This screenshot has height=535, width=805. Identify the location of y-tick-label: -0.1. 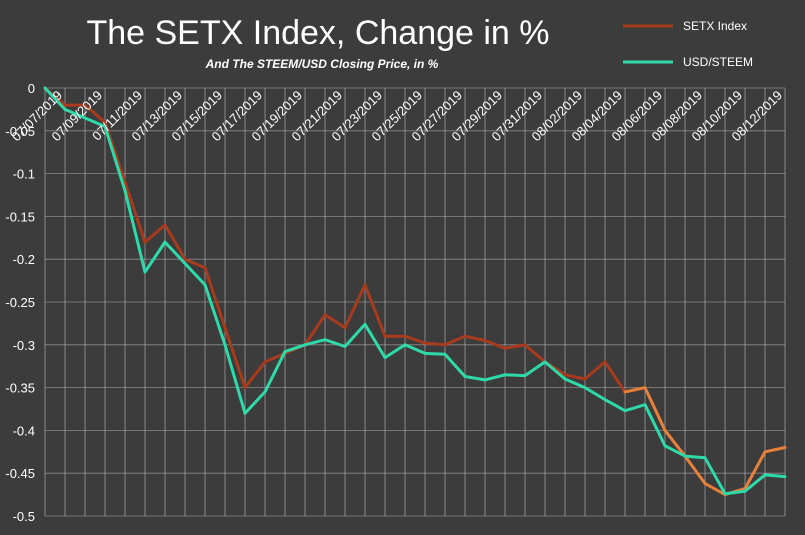
(24, 174).